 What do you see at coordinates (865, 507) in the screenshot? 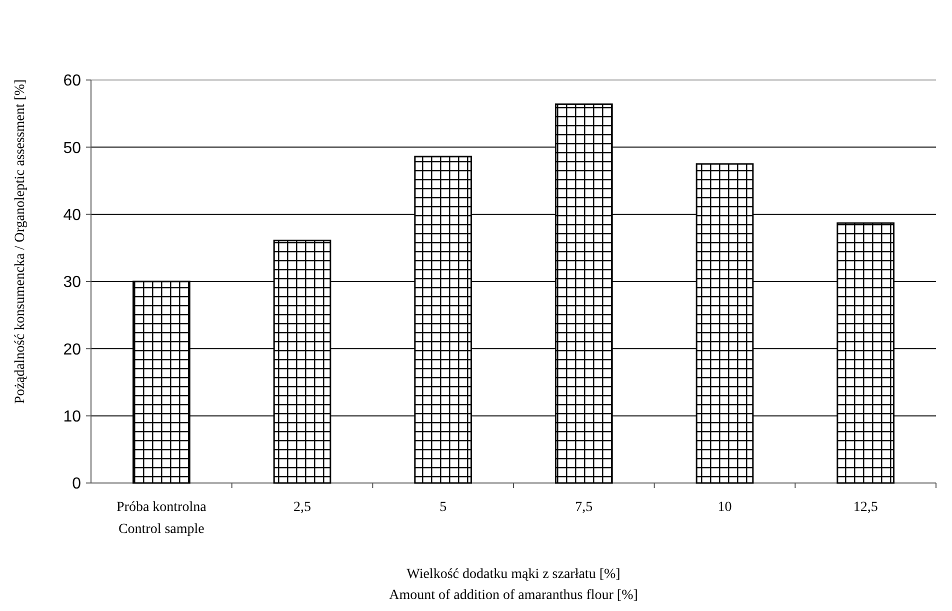
I see `x-tick-label: 12,5` at bounding box center [865, 507].